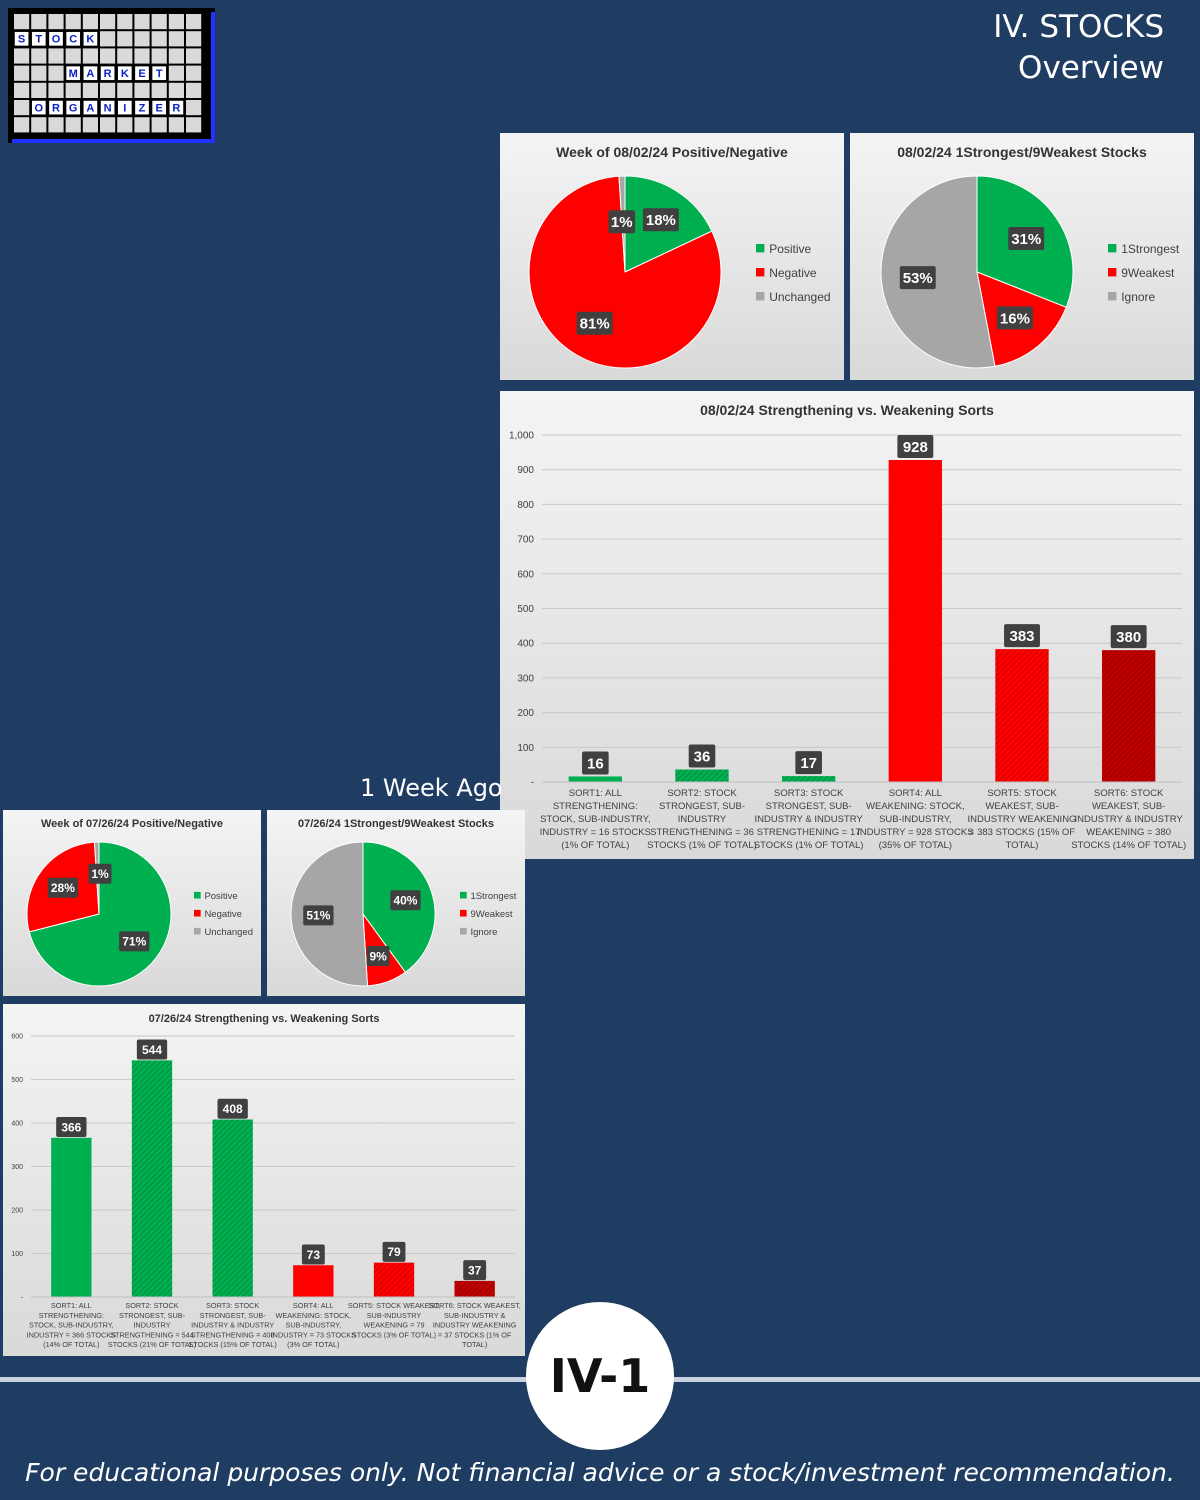 This screenshot has width=1200, height=1500. I want to click on cur-strongweak-legend-swatch-ignore, so click(1112, 296).